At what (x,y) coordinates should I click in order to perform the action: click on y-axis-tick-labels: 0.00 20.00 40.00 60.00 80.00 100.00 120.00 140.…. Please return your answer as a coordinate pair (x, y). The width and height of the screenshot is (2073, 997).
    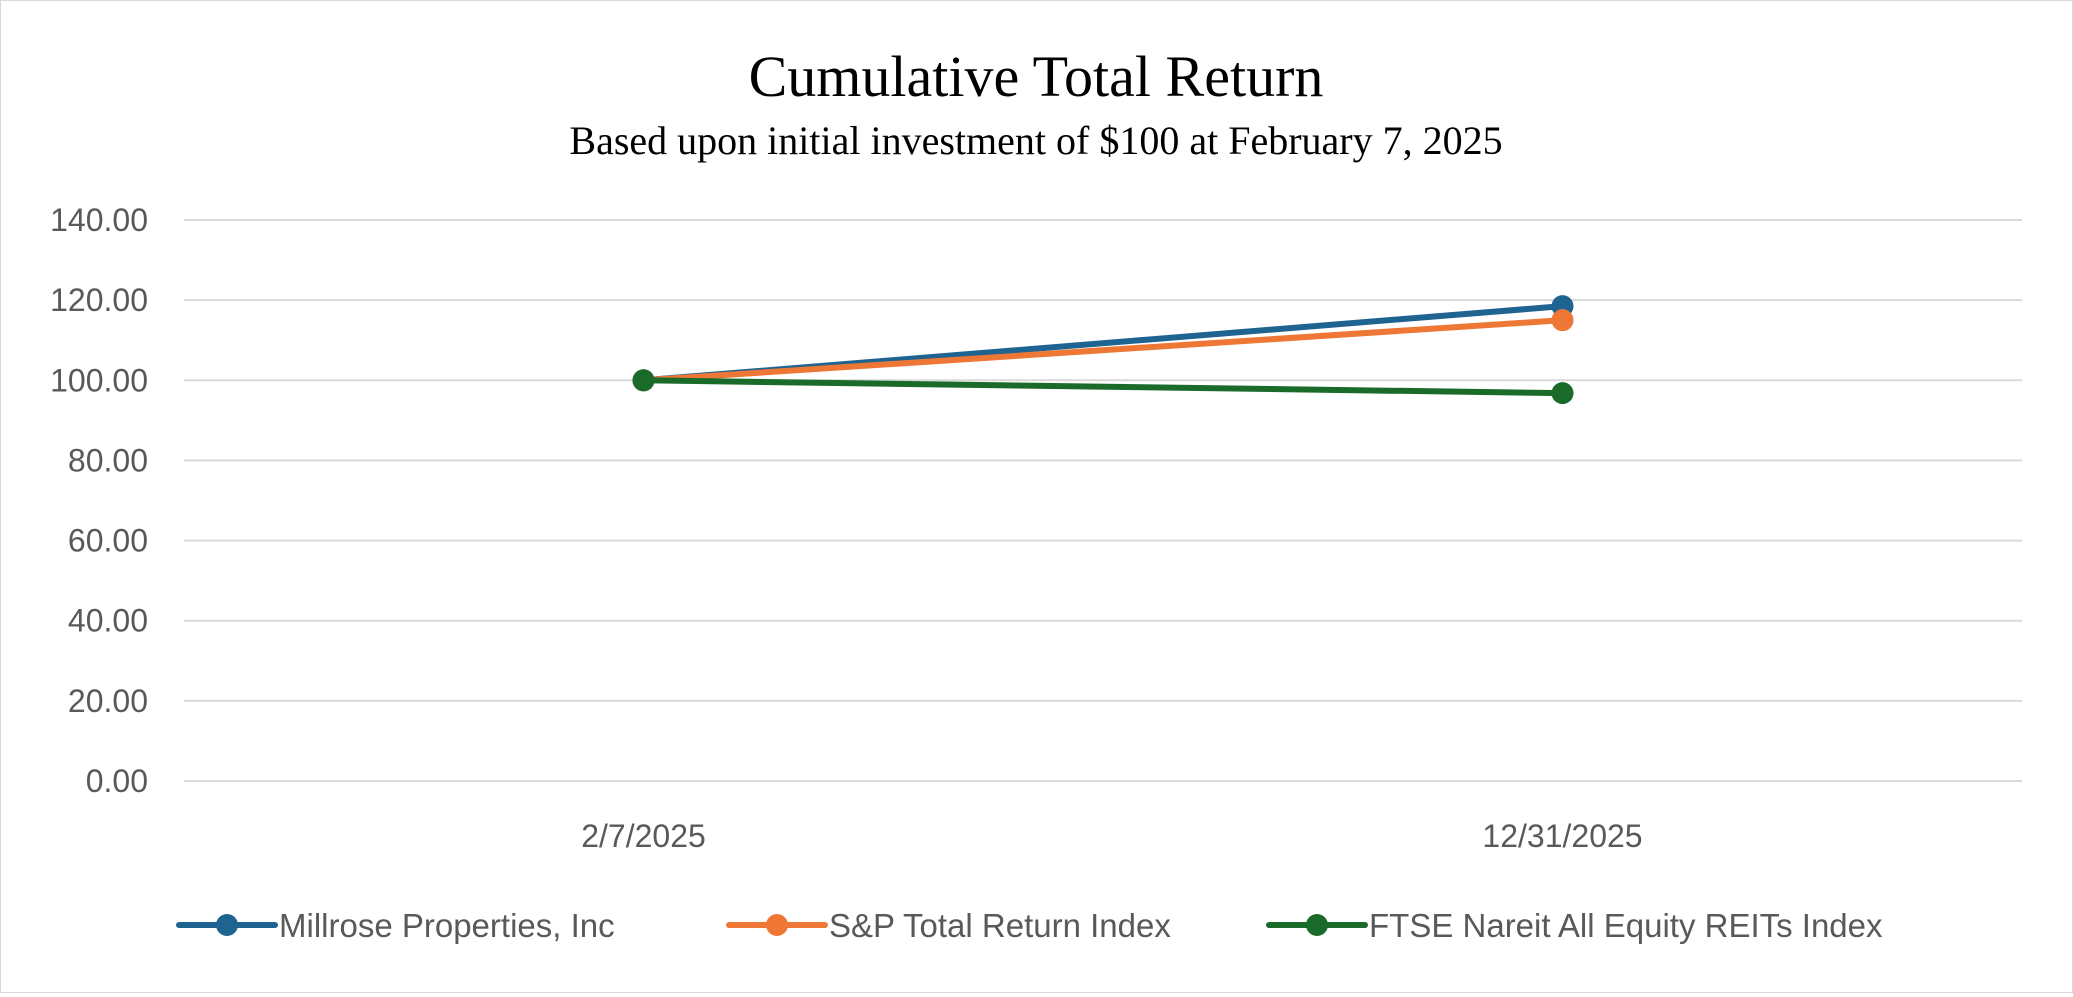
    Looking at the image, I should click on (99, 500).